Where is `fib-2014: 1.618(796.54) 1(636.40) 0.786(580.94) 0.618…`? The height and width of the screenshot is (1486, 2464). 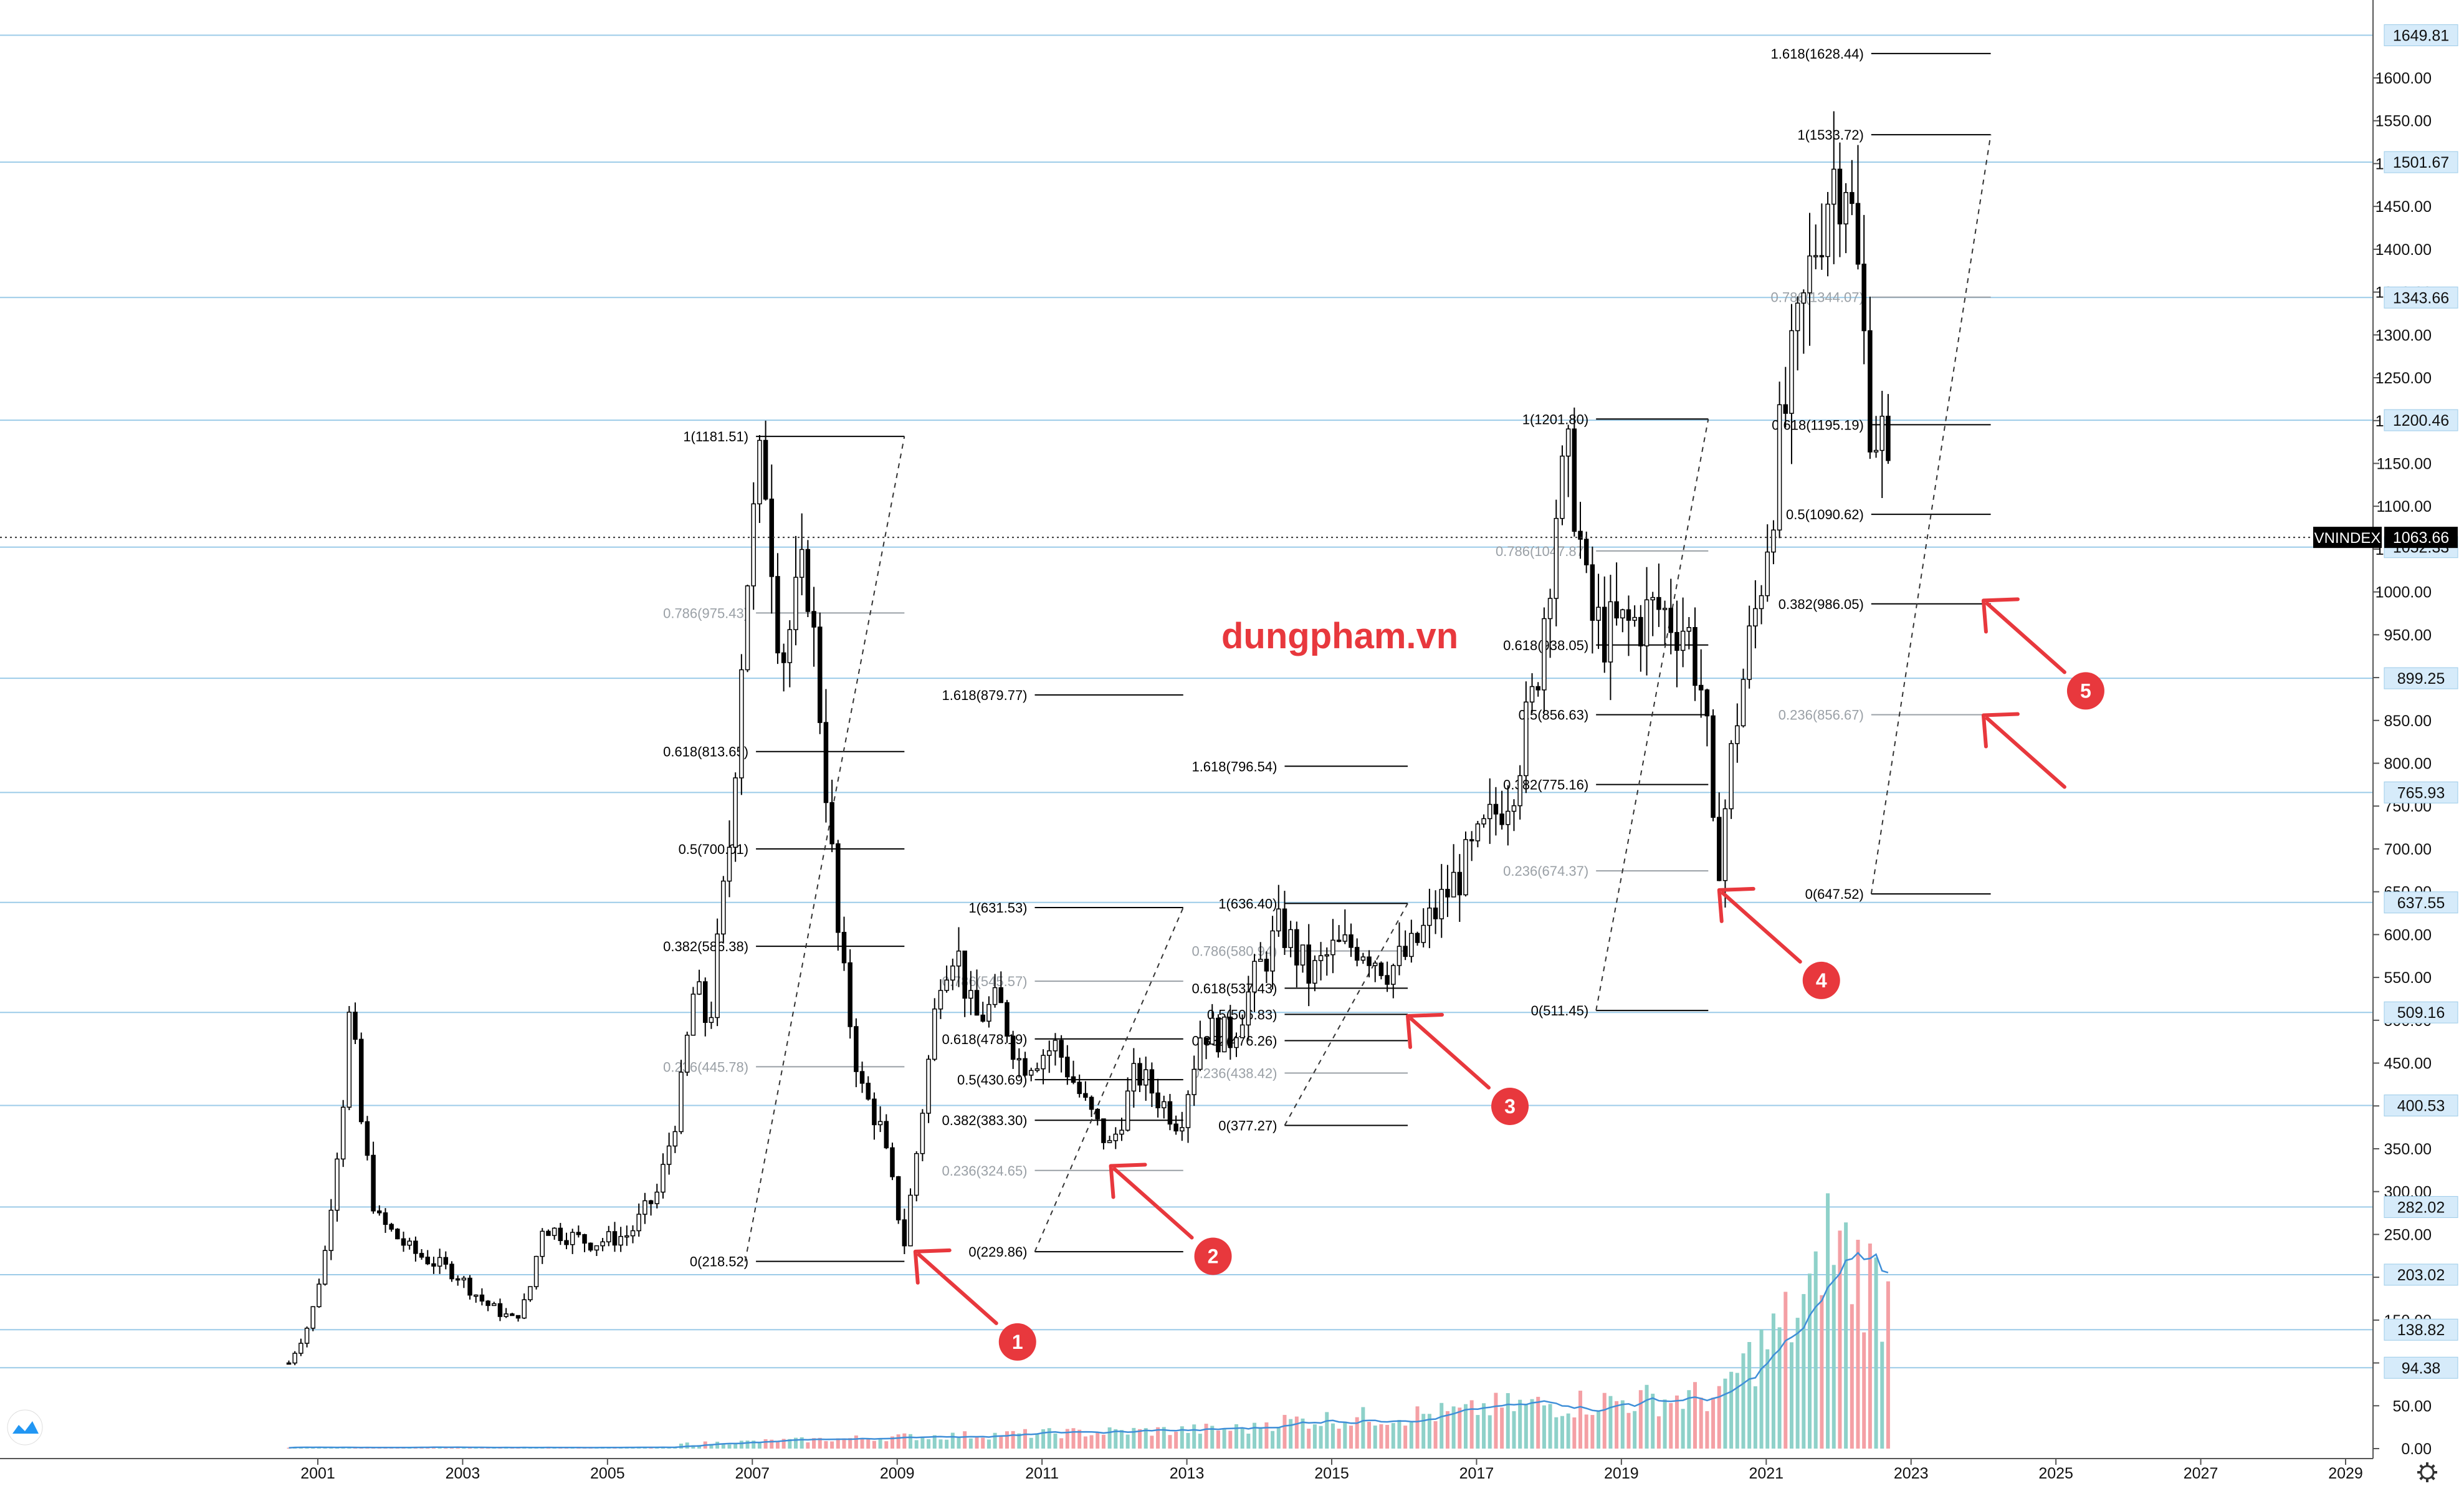 fib-2014: 1.618(796.54) 1(636.40) 0.786(580.94) 0.618… is located at coordinates (1300, 946).